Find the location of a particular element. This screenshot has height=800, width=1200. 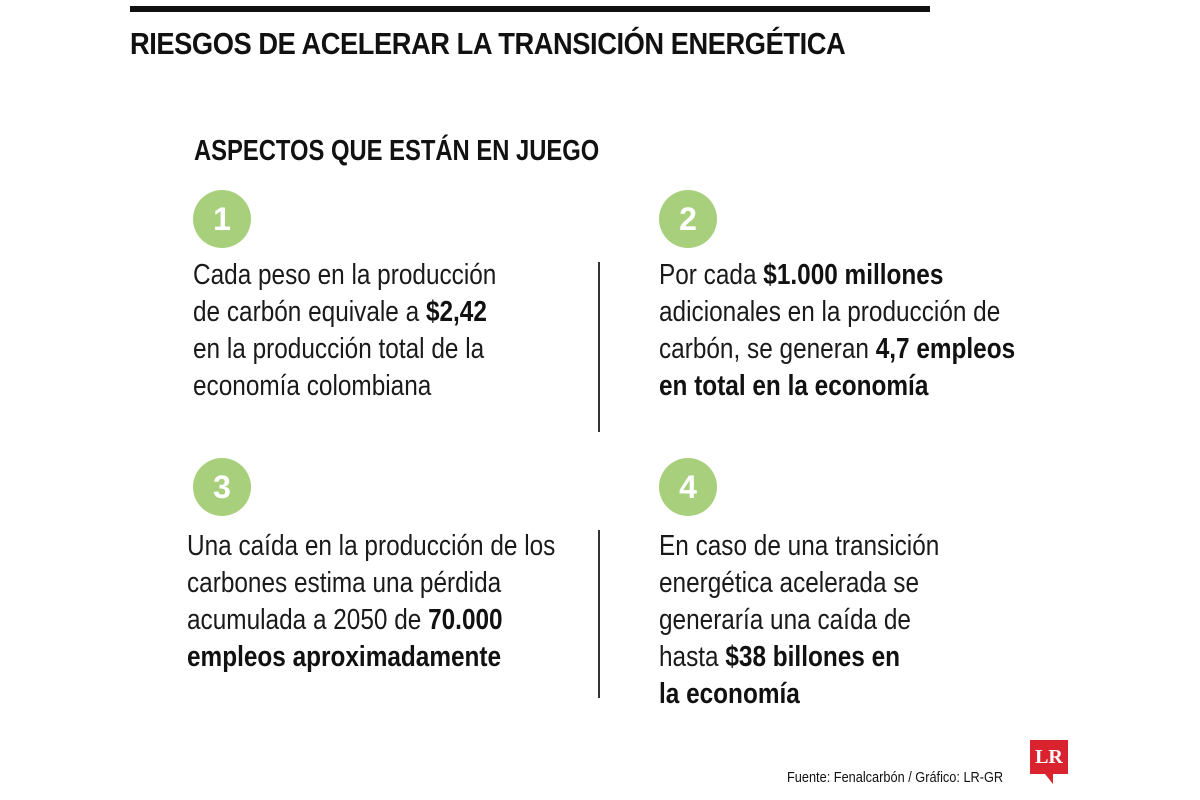

item-line: Por cada $1.000 millones is located at coordinates (837, 275).